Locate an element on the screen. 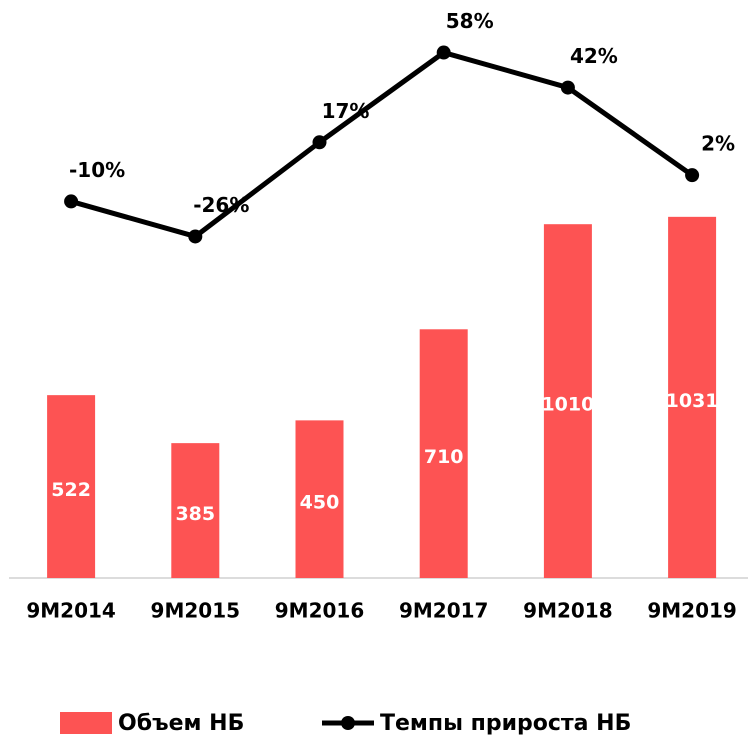 This screenshot has height=743, width=748. x-tick-label: 9M2018 is located at coordinates (567, 611).